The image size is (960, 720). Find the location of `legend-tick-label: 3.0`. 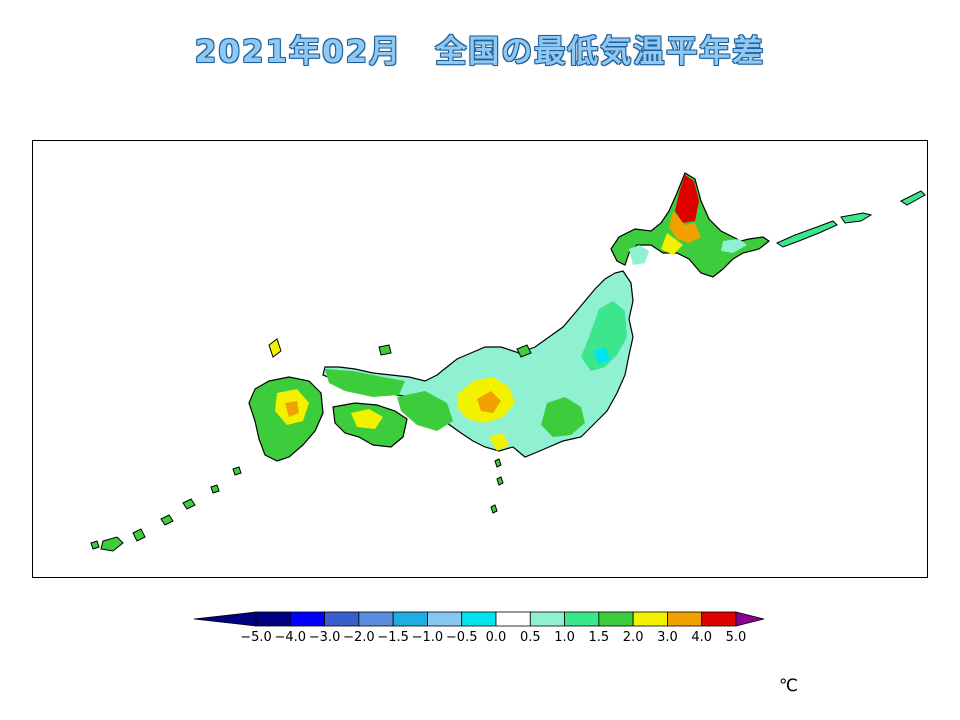

legend-tick-label: 3.0 is located at coordinates (667, 637).